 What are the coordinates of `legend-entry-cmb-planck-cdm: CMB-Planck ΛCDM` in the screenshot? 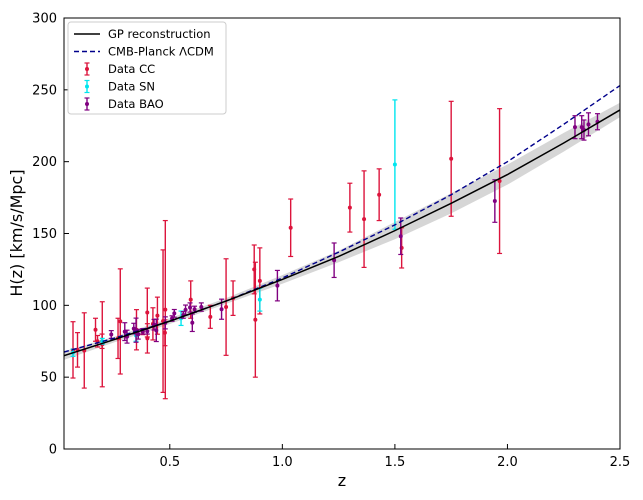 It's located at (144, 52).